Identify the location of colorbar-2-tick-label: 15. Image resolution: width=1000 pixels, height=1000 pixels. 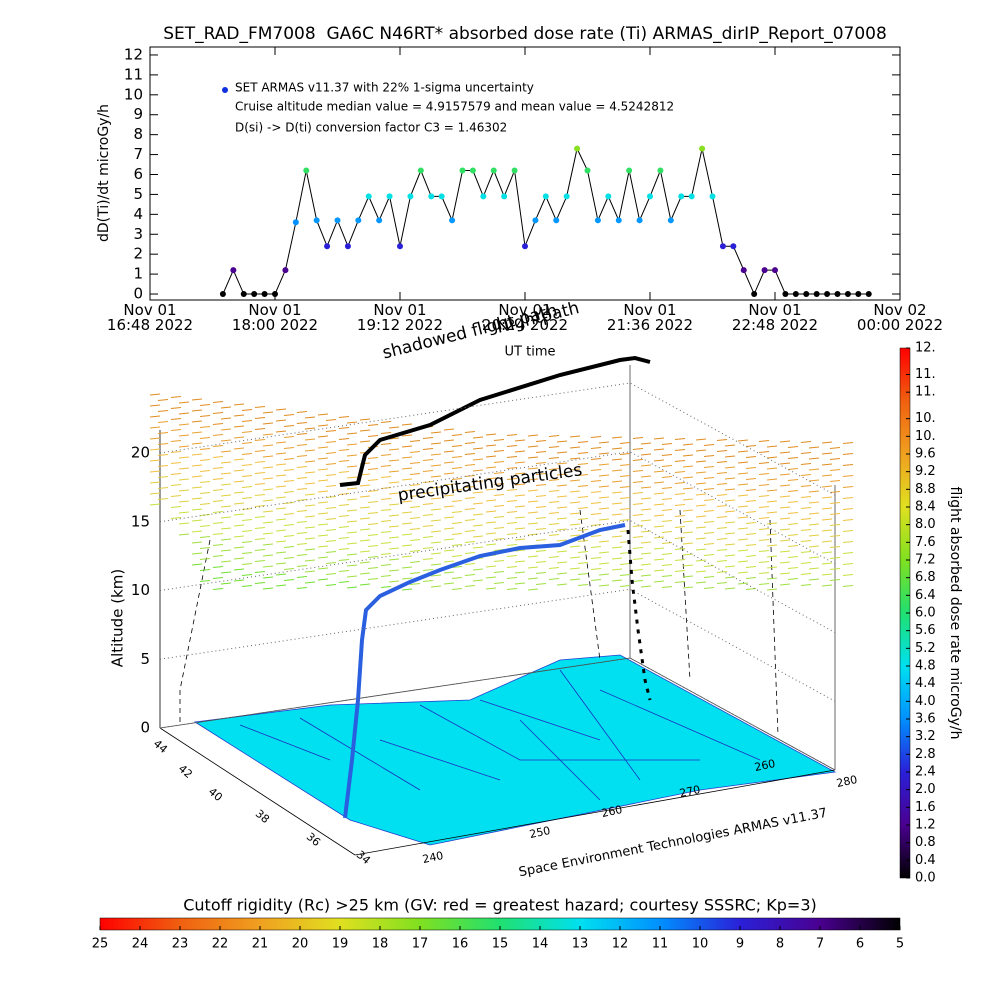
(500, 944).